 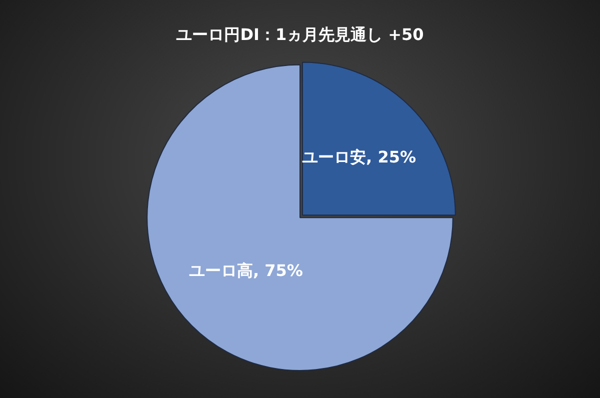 I want to click on chart-title: ユーロ円DI：1ヵ月先見通し +50, so click(x=300, y=34).